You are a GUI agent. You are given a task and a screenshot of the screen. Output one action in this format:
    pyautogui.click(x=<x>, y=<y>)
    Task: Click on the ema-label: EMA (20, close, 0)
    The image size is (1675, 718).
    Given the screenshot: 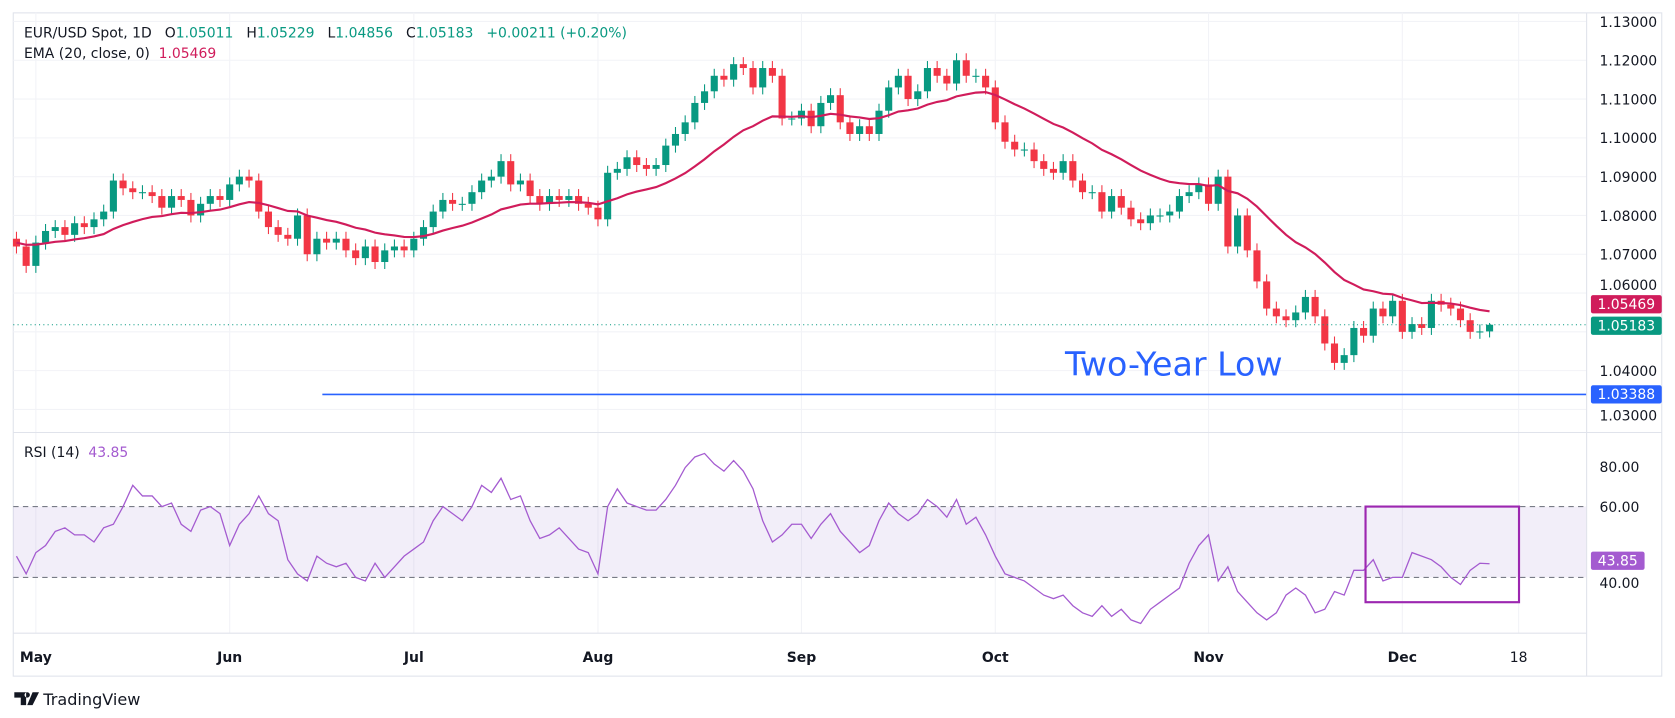 What is the action you would take?
    pyautogui.click(x=87, y=54)
    